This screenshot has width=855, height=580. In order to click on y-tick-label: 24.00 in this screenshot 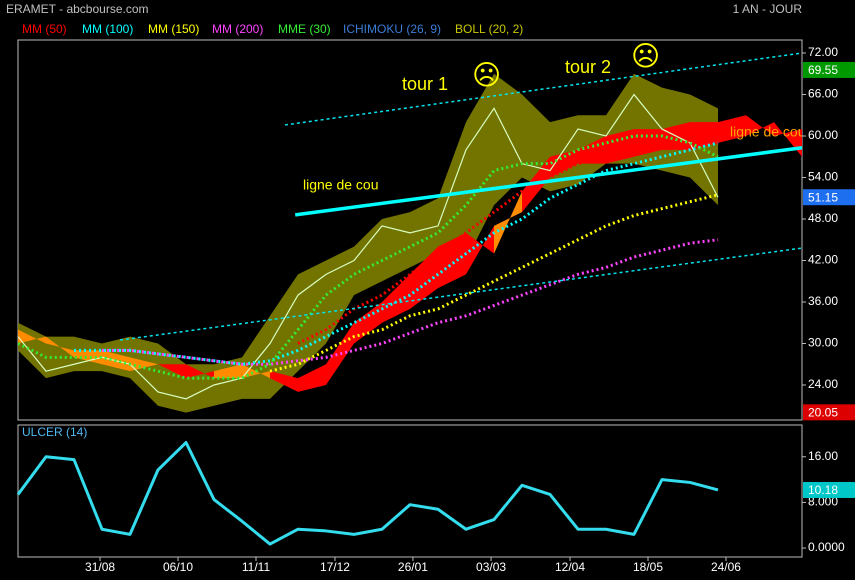, I will do `click(823, 384)`.